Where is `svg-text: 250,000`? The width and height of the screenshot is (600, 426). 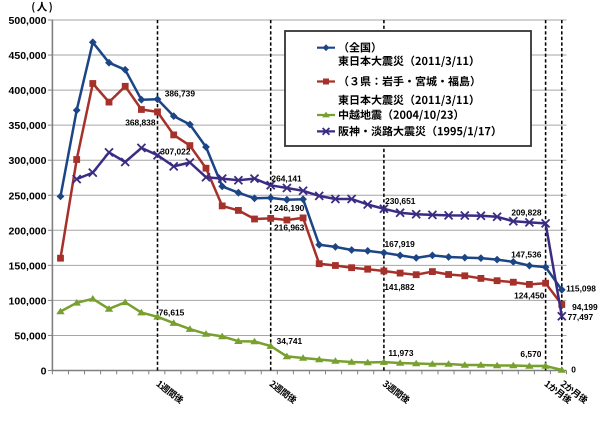 svg-text: 250,000 is located at coordinates (28, 196).